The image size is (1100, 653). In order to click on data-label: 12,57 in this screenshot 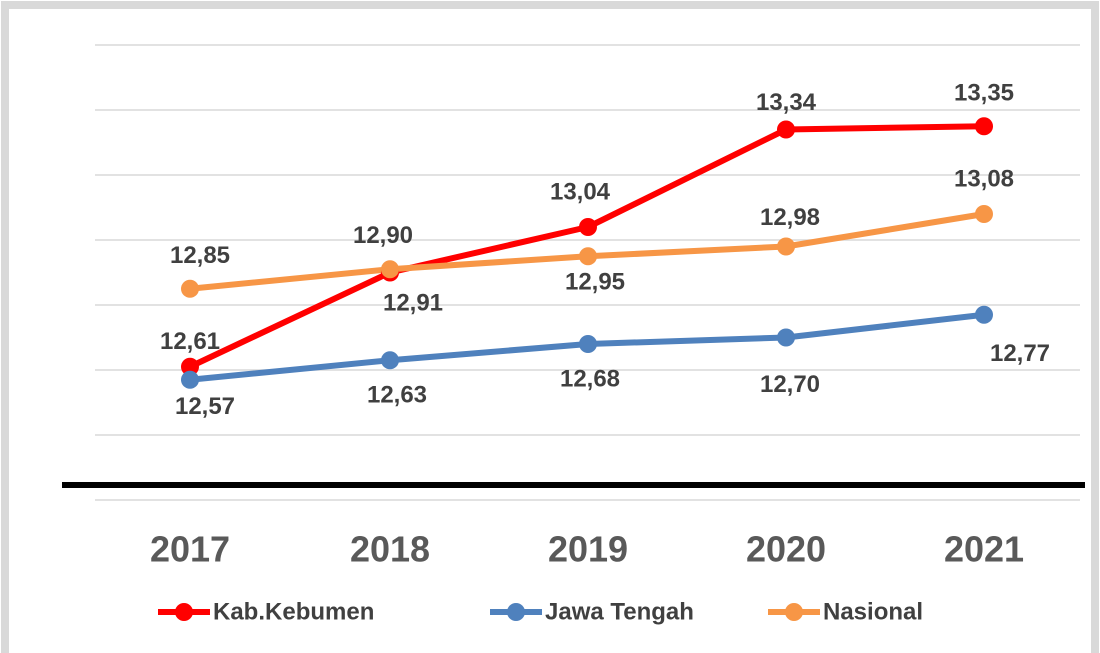, I will do `click(205, 406)`.